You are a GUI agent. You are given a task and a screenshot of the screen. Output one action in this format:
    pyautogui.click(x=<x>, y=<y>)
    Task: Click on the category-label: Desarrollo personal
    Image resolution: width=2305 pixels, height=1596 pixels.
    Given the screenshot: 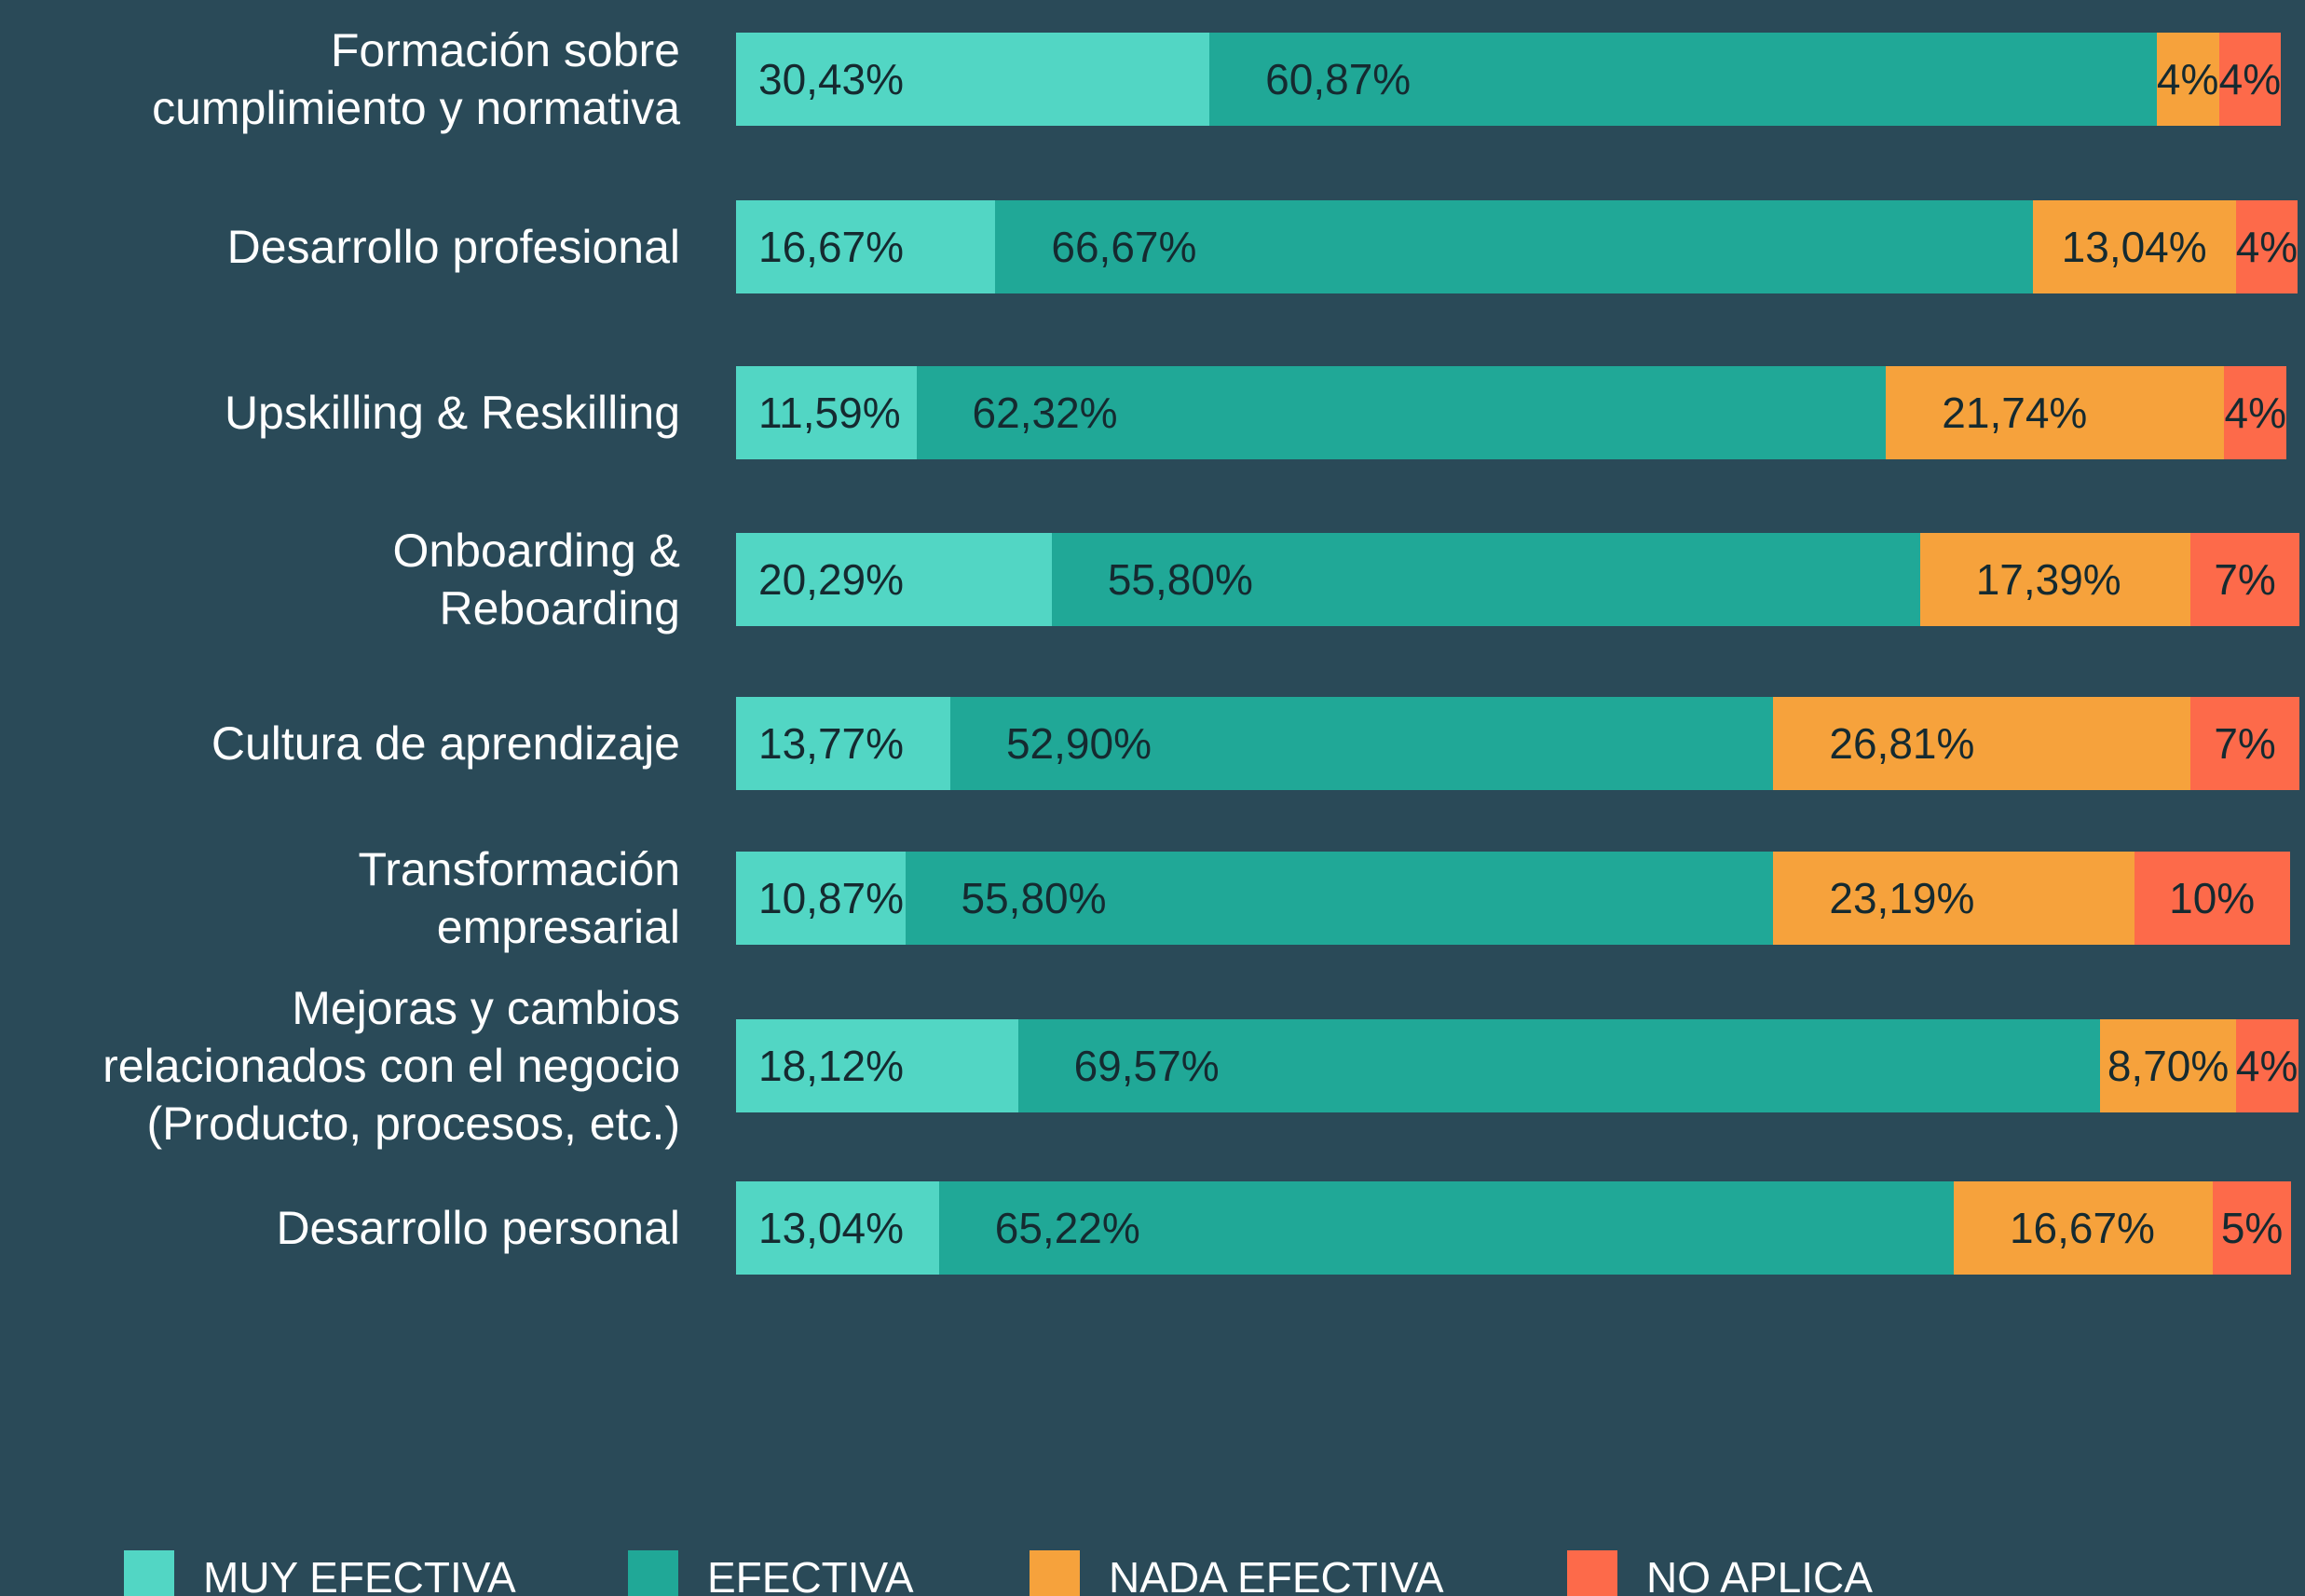 What is the action you would take?
    pyautogui.click(x=478, y=1228)
    